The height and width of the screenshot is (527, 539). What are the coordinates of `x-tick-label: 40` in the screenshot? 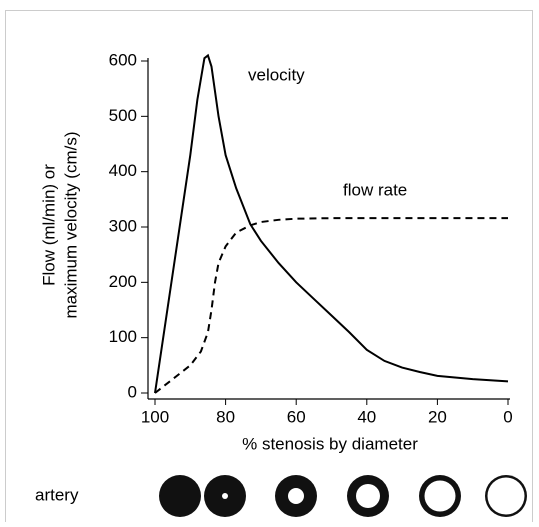 It's located at (366, 416).